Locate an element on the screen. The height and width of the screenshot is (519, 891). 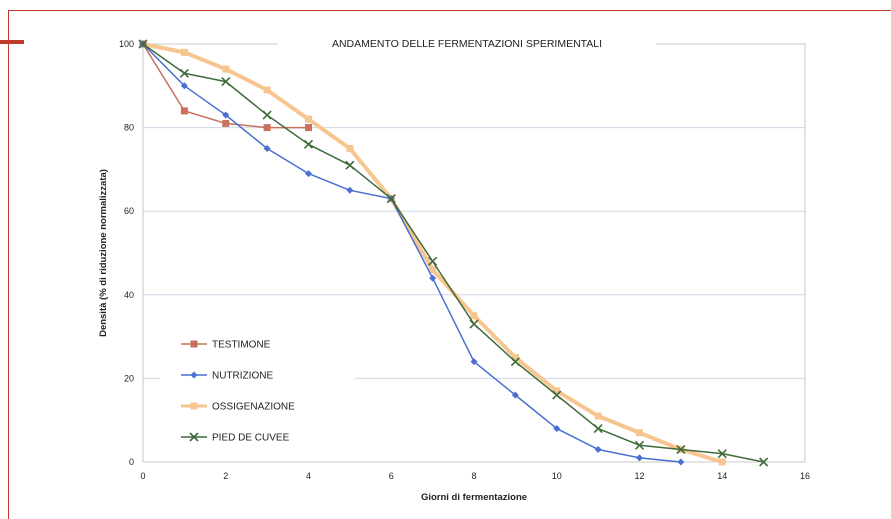
data-point-pied-de-cuvee-legend is located at coordinates (194, 437).